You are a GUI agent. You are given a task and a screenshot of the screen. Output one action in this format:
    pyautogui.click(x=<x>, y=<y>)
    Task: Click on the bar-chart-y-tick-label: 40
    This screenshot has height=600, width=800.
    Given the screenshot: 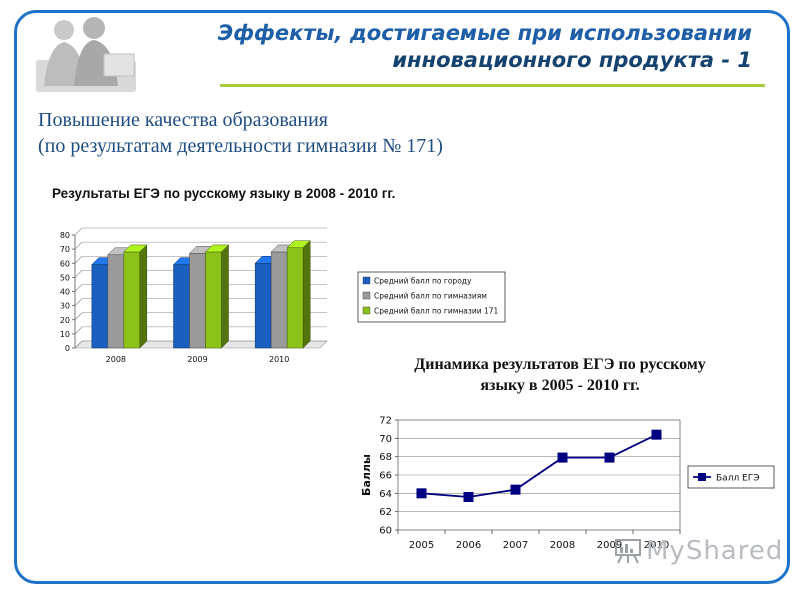 What is the action you would take?
    pyautogui.click(x=65, y=292)
    